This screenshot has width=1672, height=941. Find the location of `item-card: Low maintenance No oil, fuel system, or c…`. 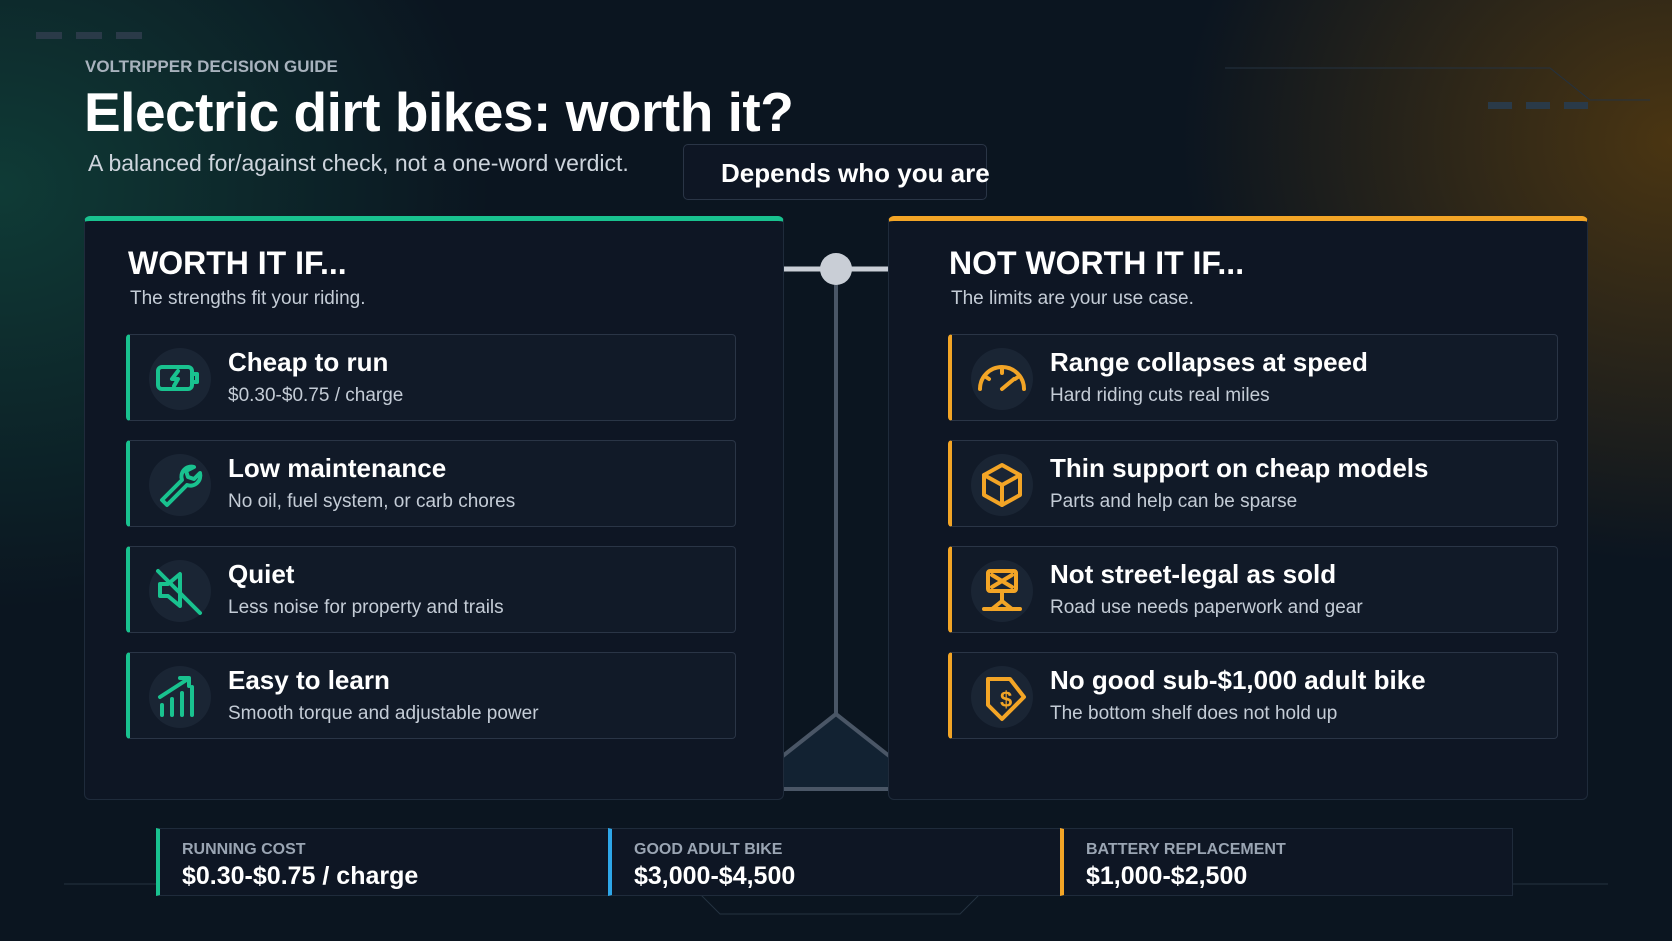

item-card: Low maintenance No oil, fuel system, or c… is located at coordinates (431, 483).